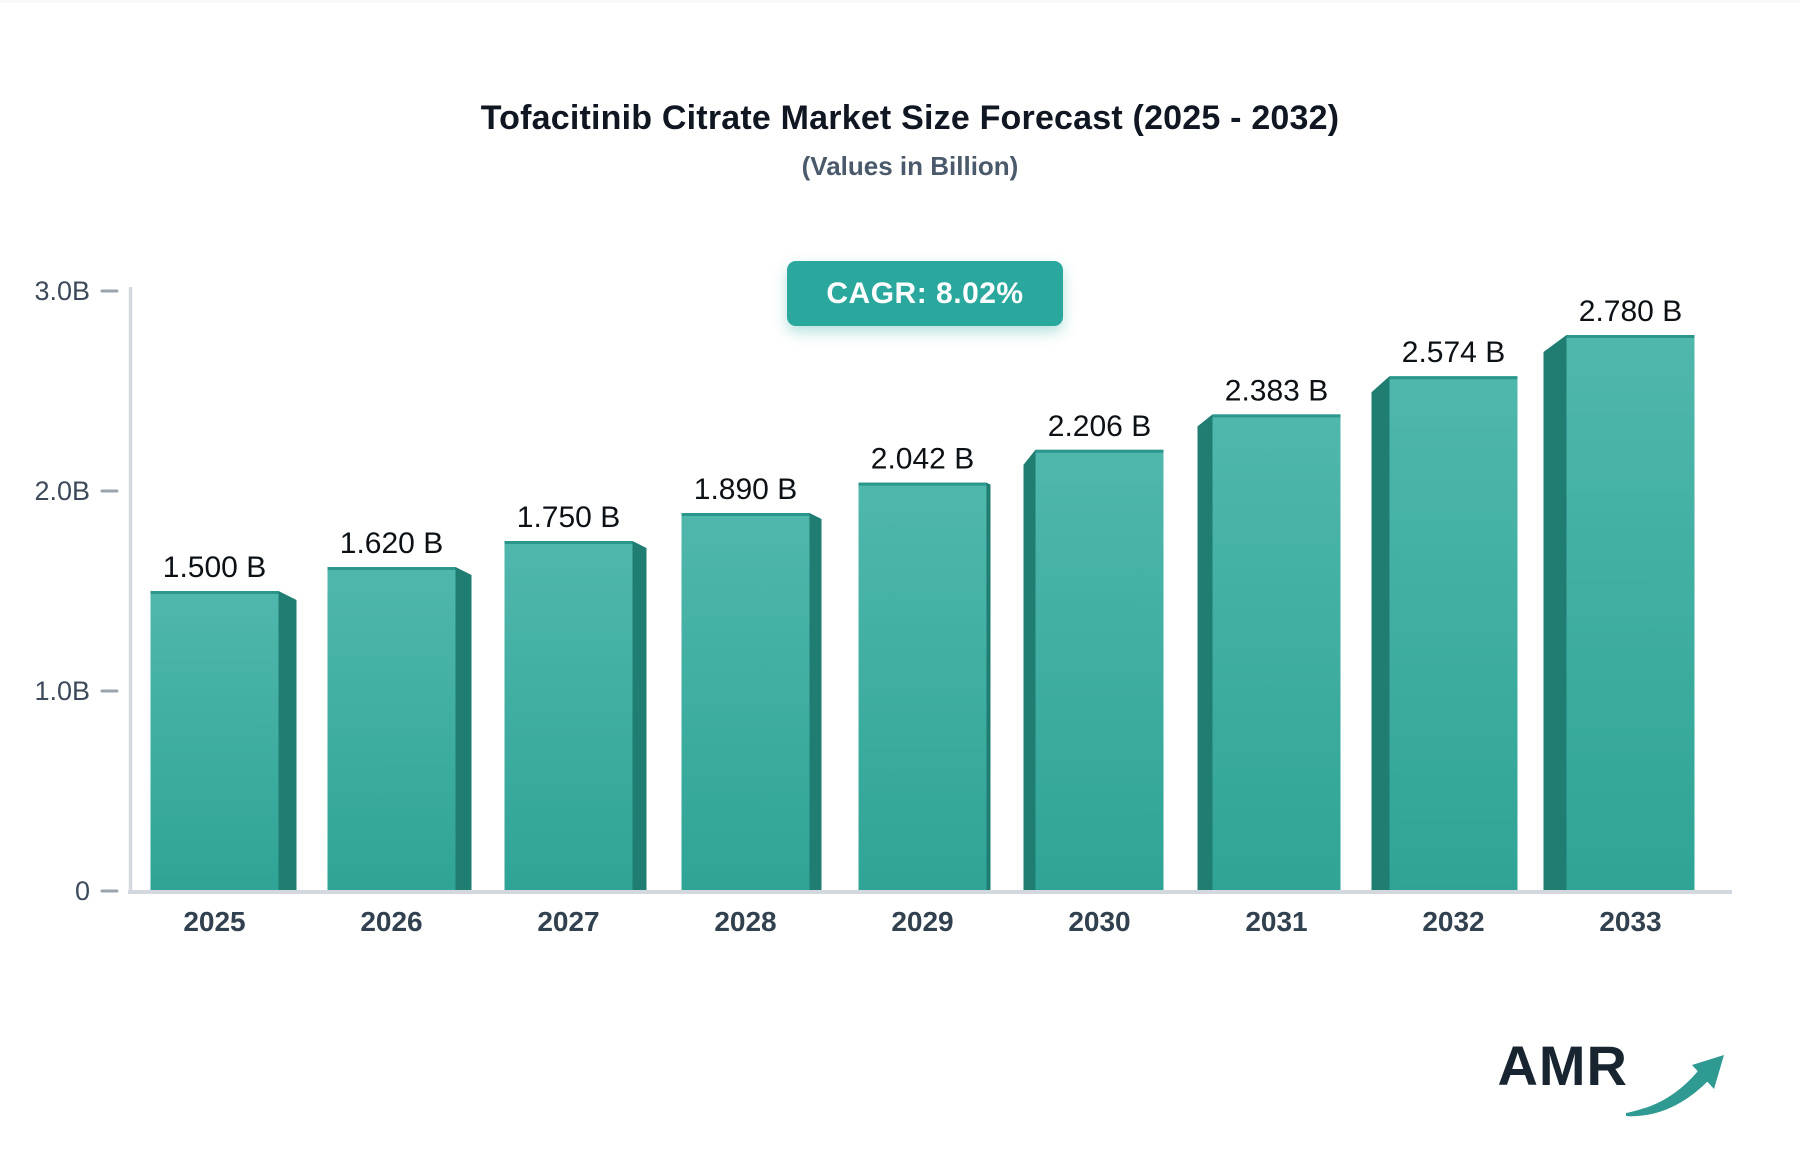 Image resolution: width=1800 pixels, height=1159 pixels. What do you see at coordinates (1453, 921) in the screenshot?
I see `x-axis-label: 2032` at bounding box center [1453, 921].